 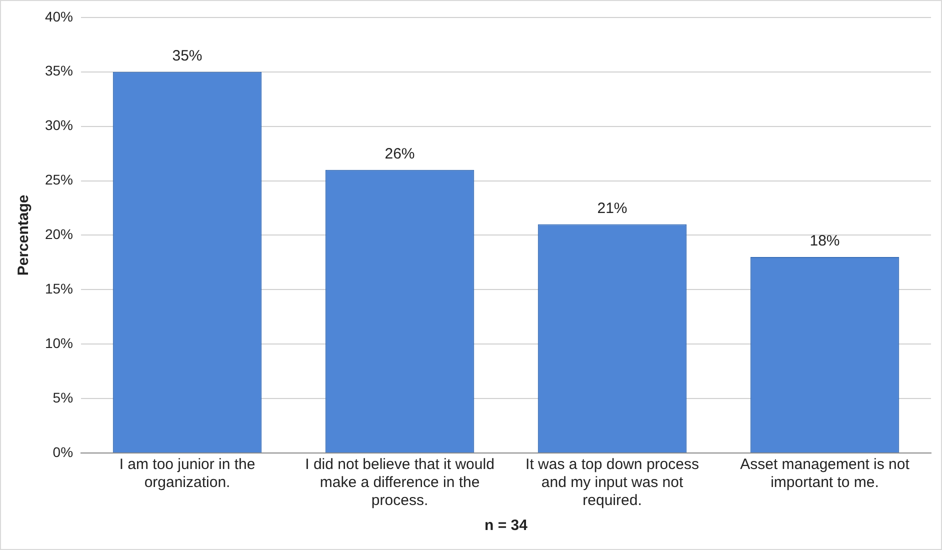 What do you see at coordinates (825, 241) in the screenshot?
I see `data-label: 18%` at bounding box center [825, 241].